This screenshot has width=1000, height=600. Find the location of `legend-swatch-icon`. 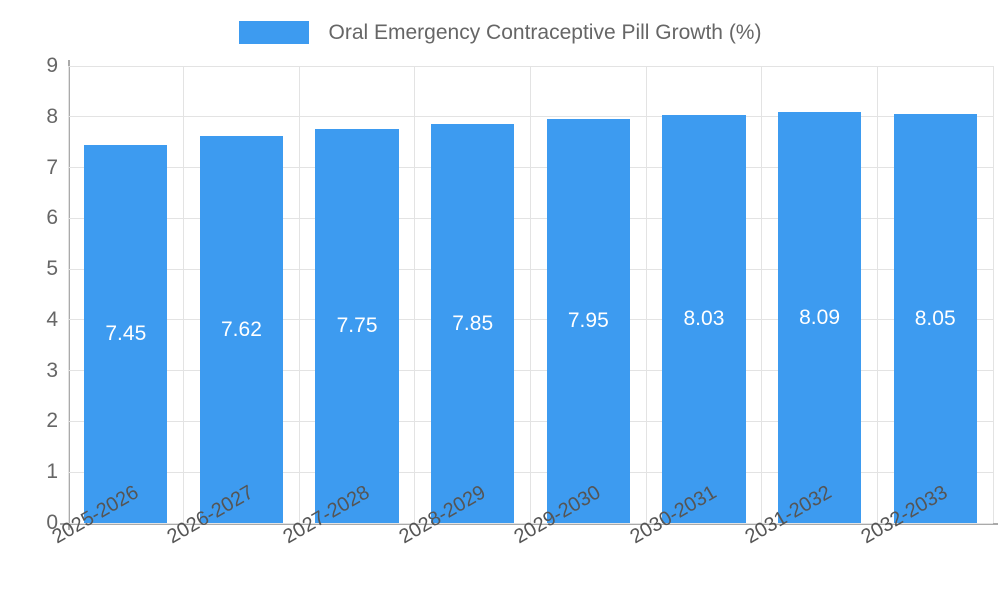

legend-swatch-icon is located at coordinates (273, 32).